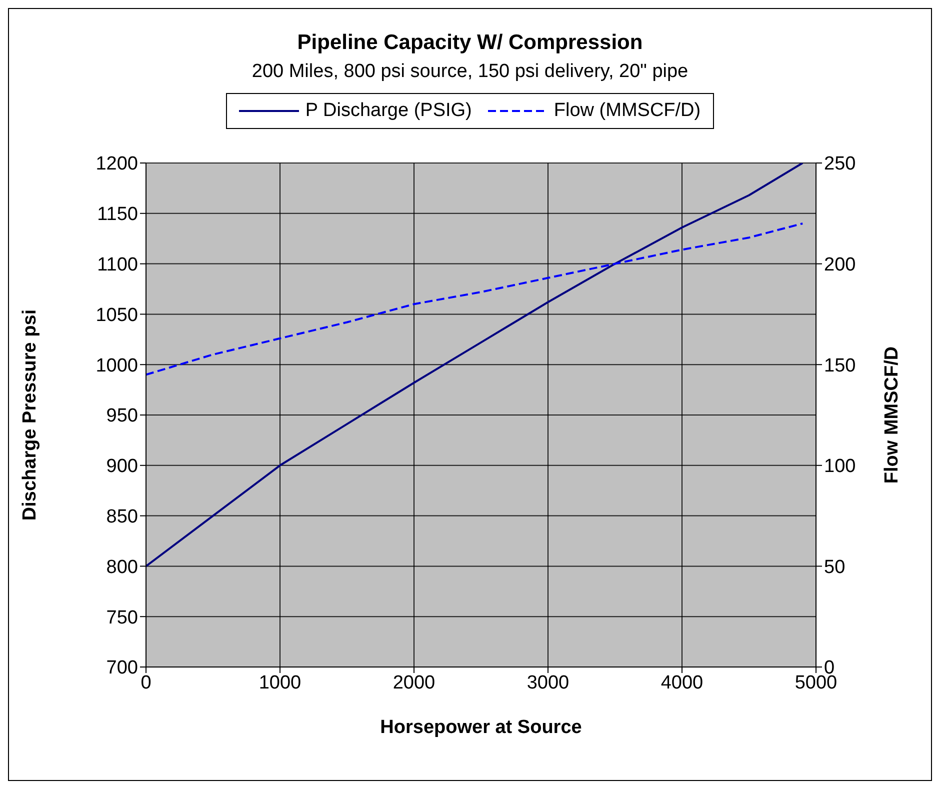 This screenshot has height=789, width=940. I want to click on legend-label: Flow (MMSCF/D), so click(627, 111).